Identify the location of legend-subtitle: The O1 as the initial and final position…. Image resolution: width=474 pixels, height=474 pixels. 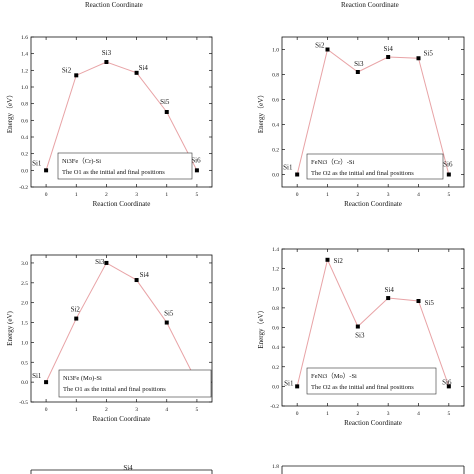
(113, 172).